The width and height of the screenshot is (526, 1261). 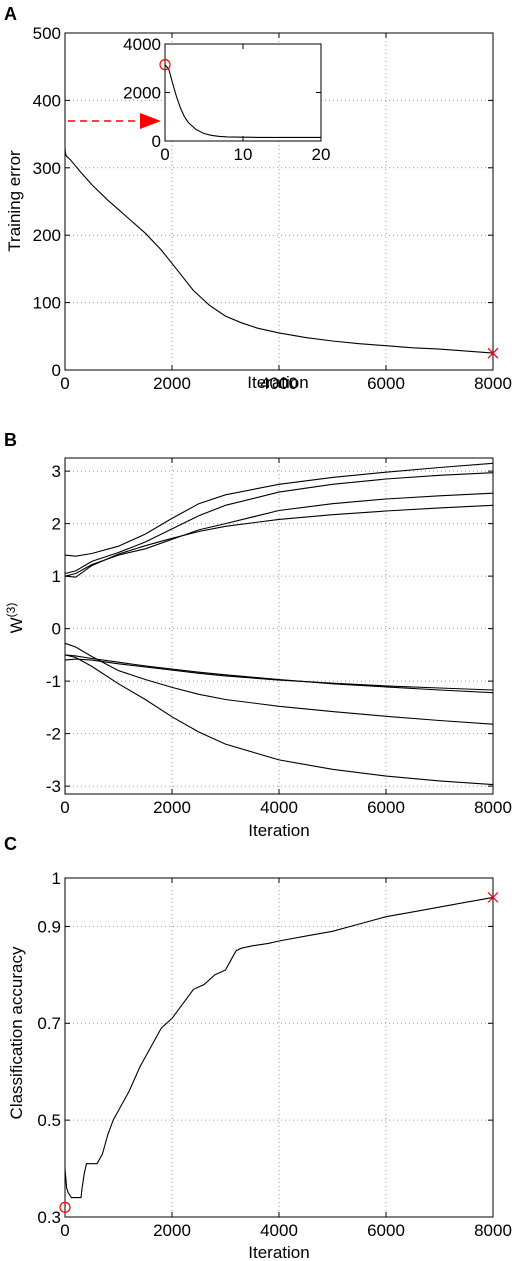 What do you see at coordinates (64, 807) in the screenshot?
I see `panel-b-xtick-label-0: 0` at bounding box center [64, 807].